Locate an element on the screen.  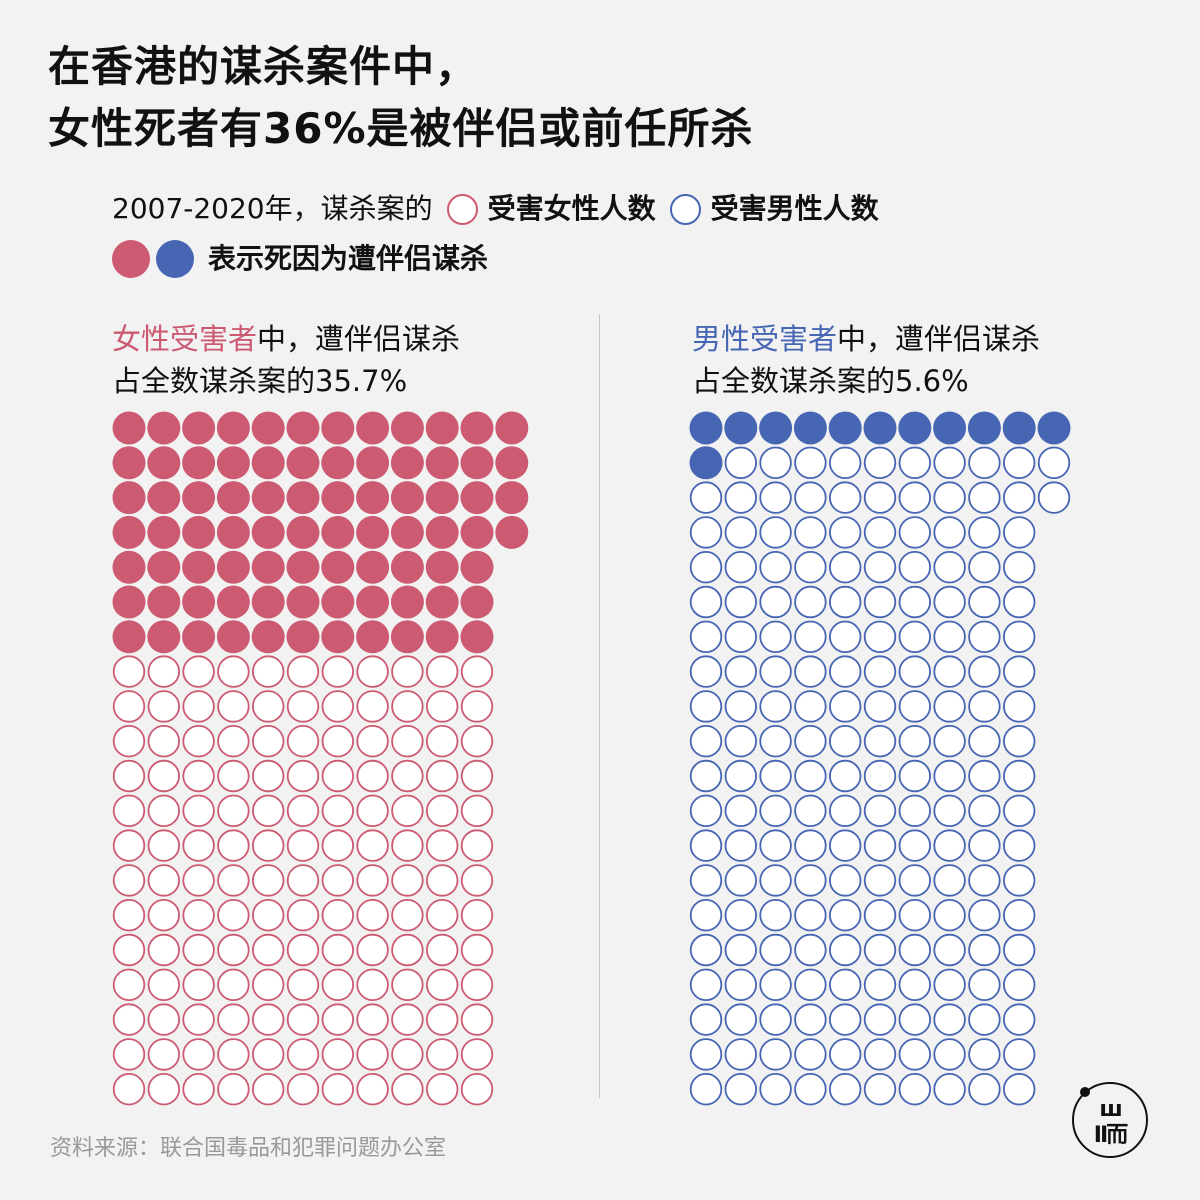
male-highlight: 男性受害者 is located at coordinates (765, 339).